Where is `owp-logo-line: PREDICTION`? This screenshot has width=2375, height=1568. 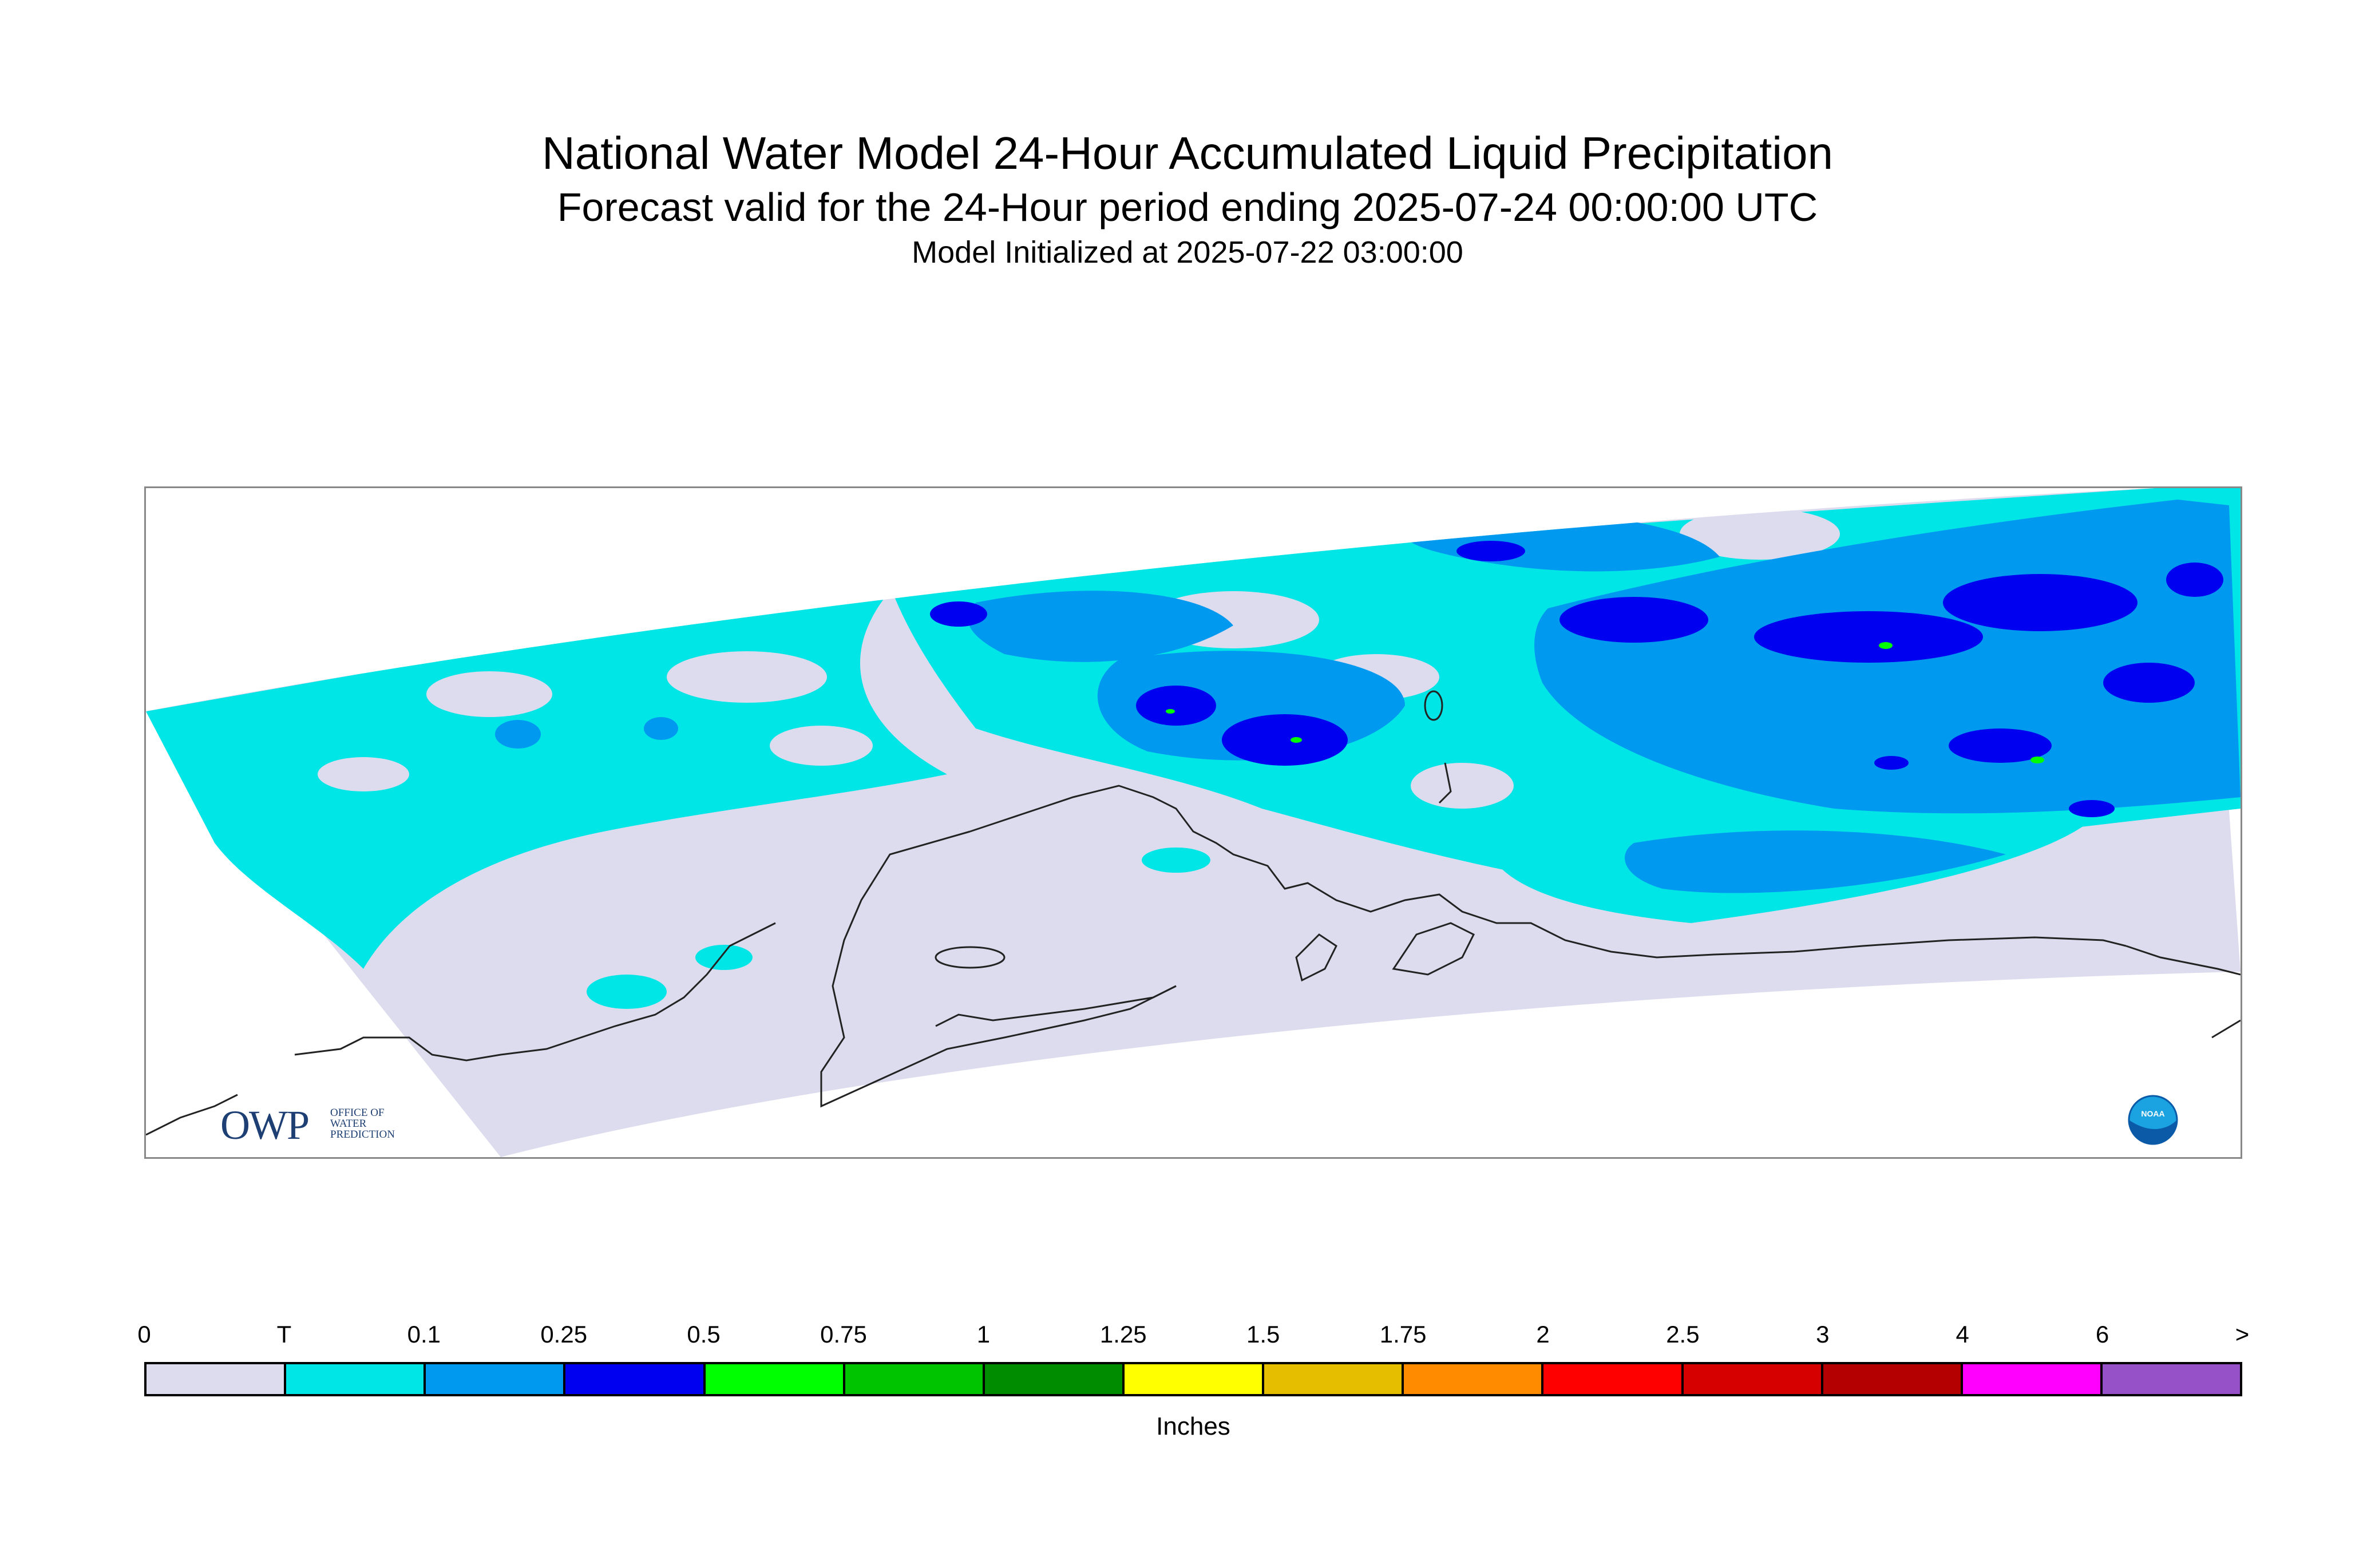
owp-logo-line: PREDICTION is located at coordinates (362, 1135).